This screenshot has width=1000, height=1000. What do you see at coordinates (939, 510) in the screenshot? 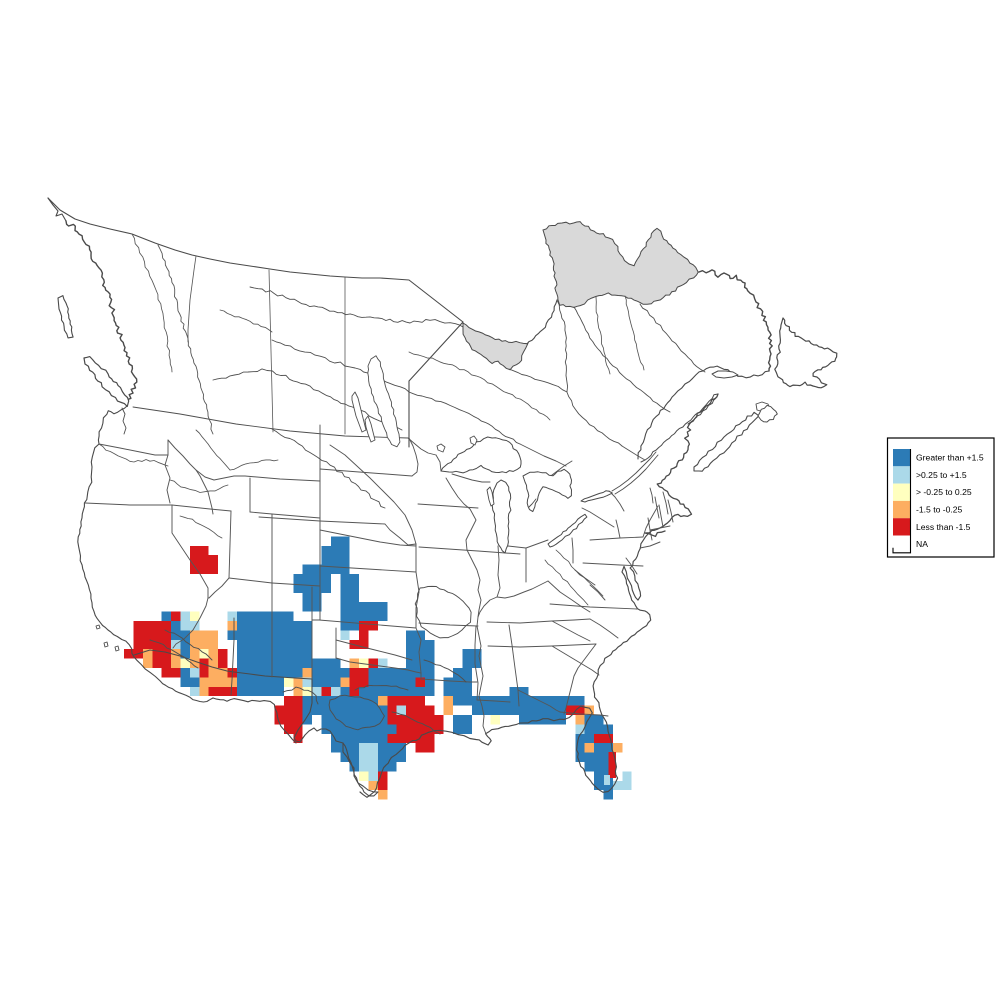
I see `svg-text: -1.5 to -0.25` at bounding box center [939, 510].